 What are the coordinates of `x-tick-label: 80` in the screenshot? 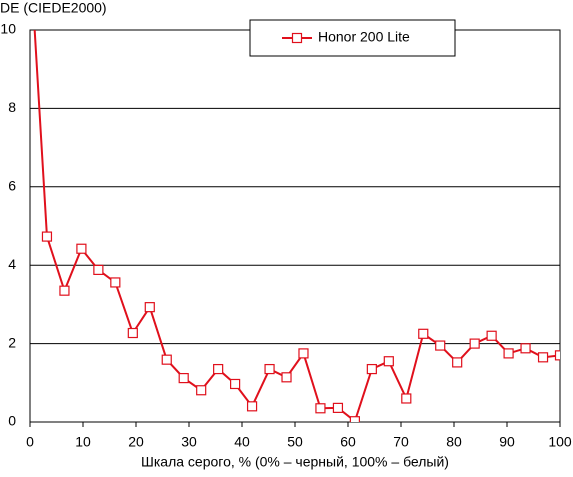 It's located at (454, 442).